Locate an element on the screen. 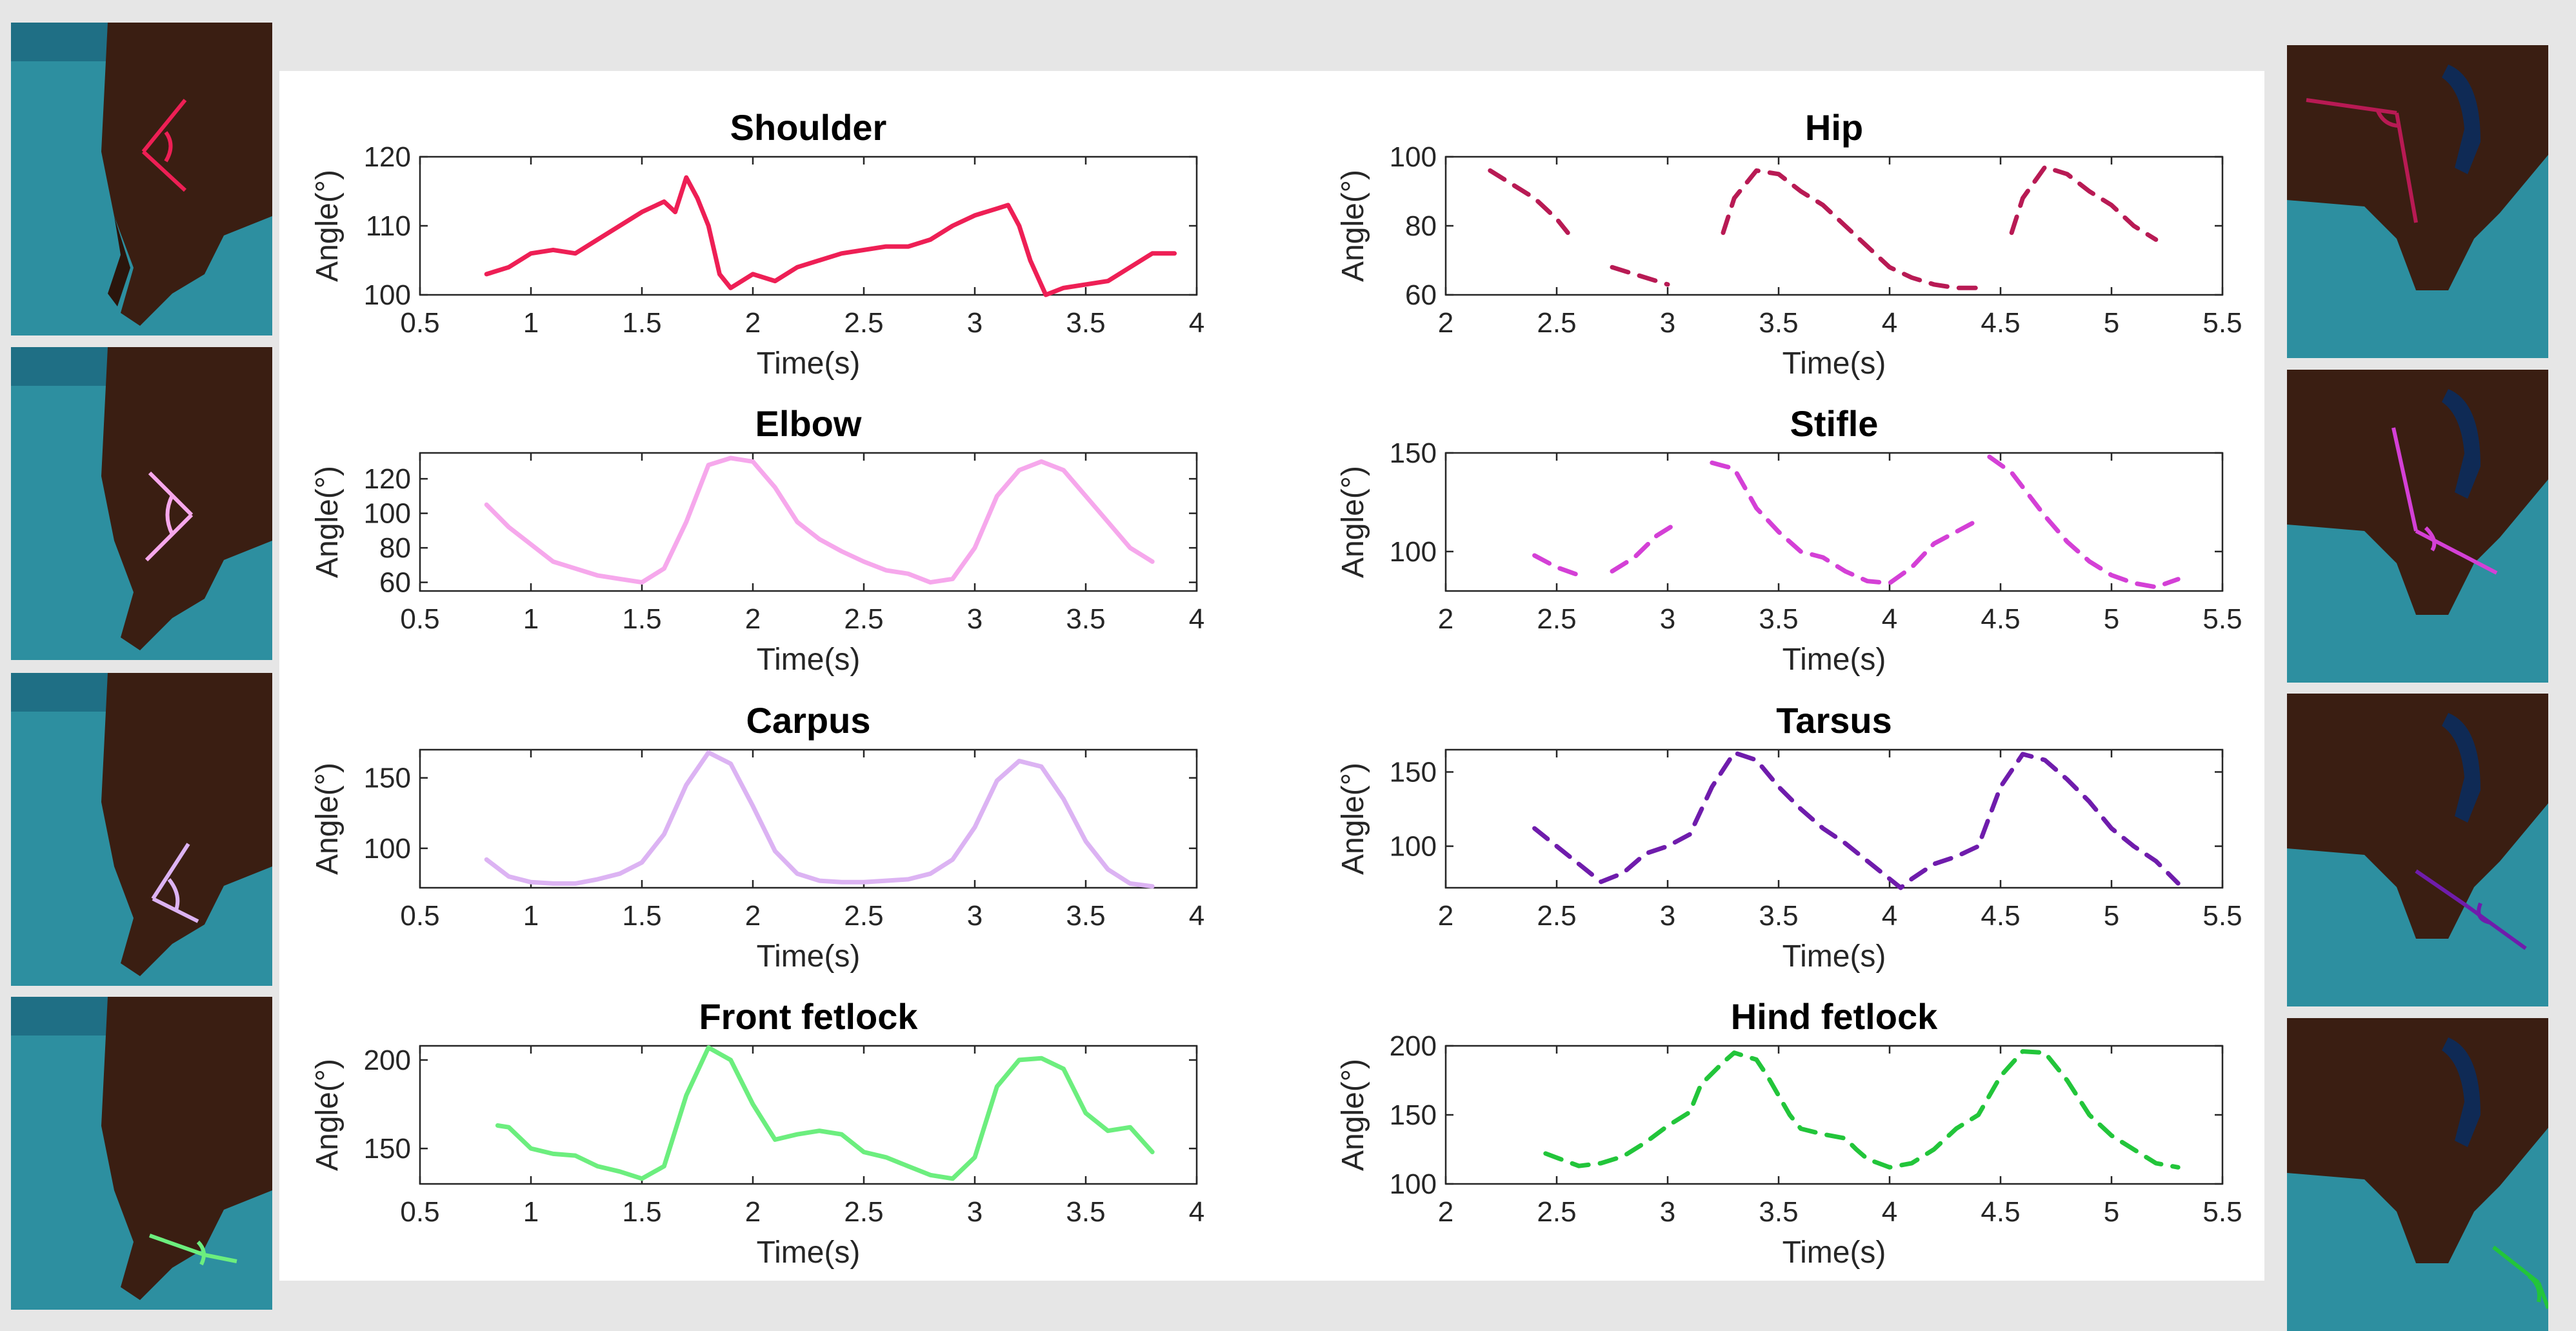 This screenshot has height=1331, width=2576. tarsus-photo-image is located at coordinates (2417, 850).